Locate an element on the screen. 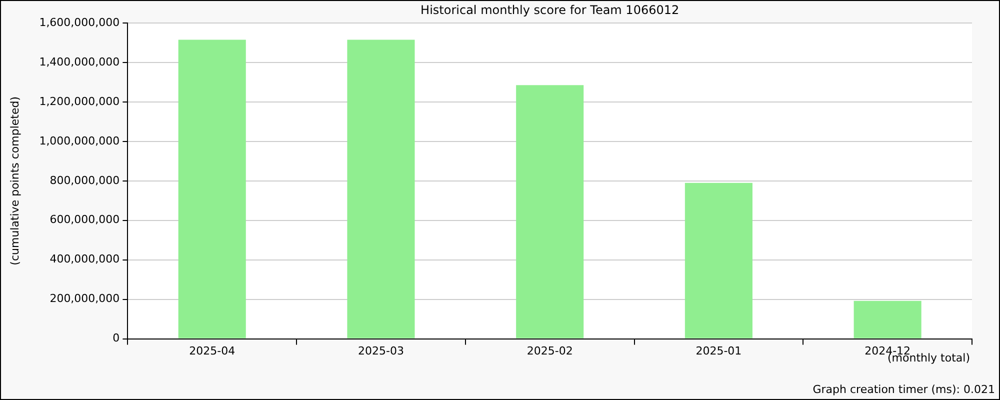 This screenshot has height=400, width=1000. y-tick-label: 400,000,000 is located at coordinates (85, 259).